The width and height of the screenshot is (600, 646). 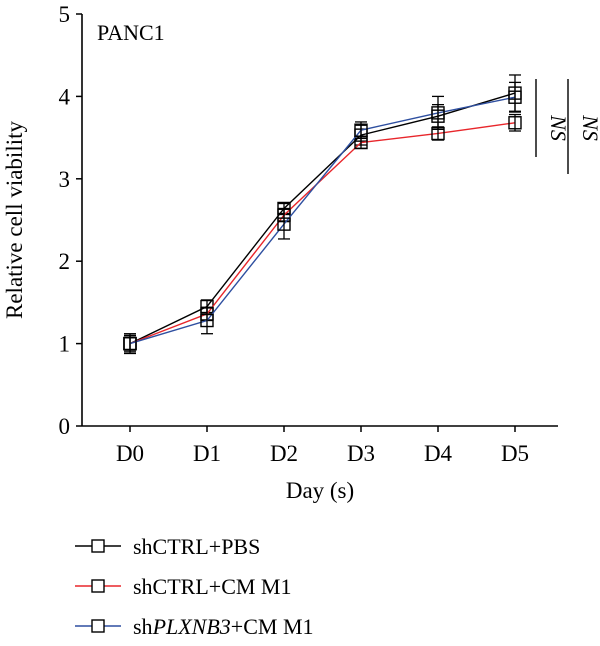 I want to click on legend-label: shCTRL+CM M1, so click(x=212, y=586).